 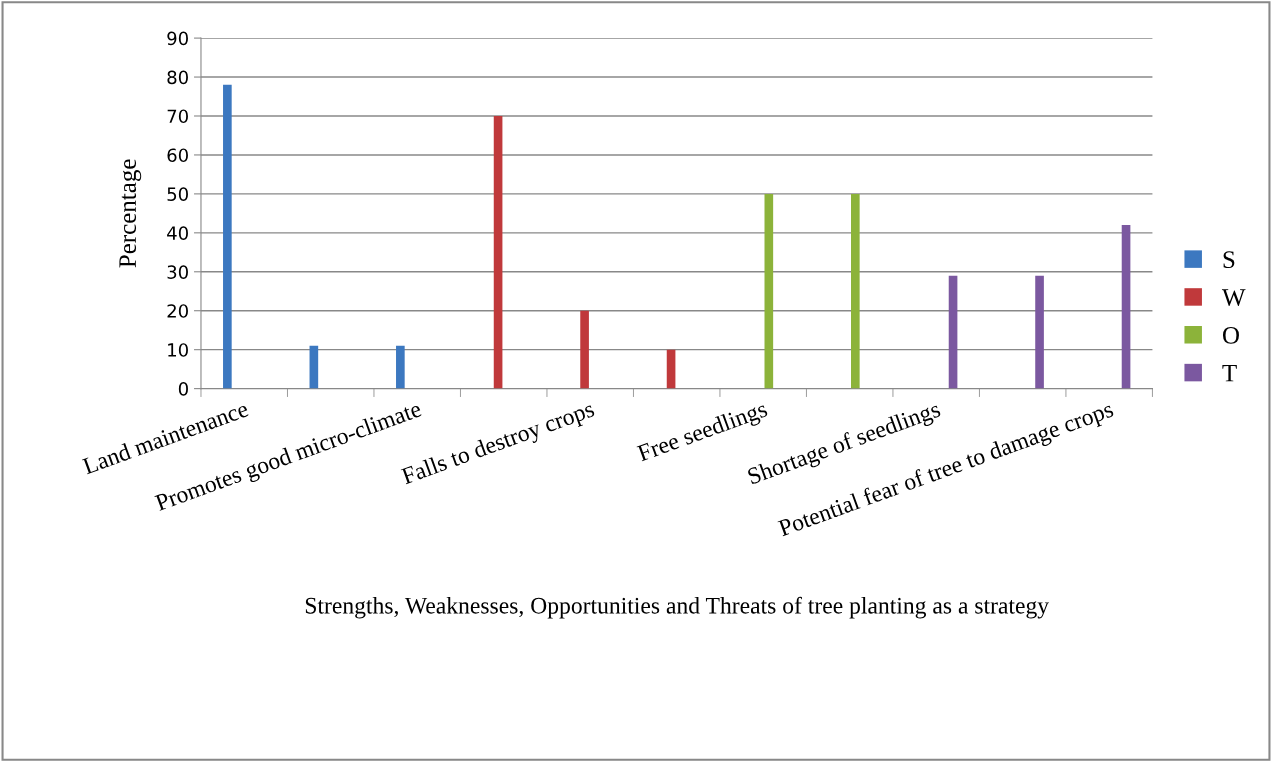 What do you see at coordinates (177, 38) in the screenshot?
I see `y-tick-label: 90` at bounding box center [177, 38].